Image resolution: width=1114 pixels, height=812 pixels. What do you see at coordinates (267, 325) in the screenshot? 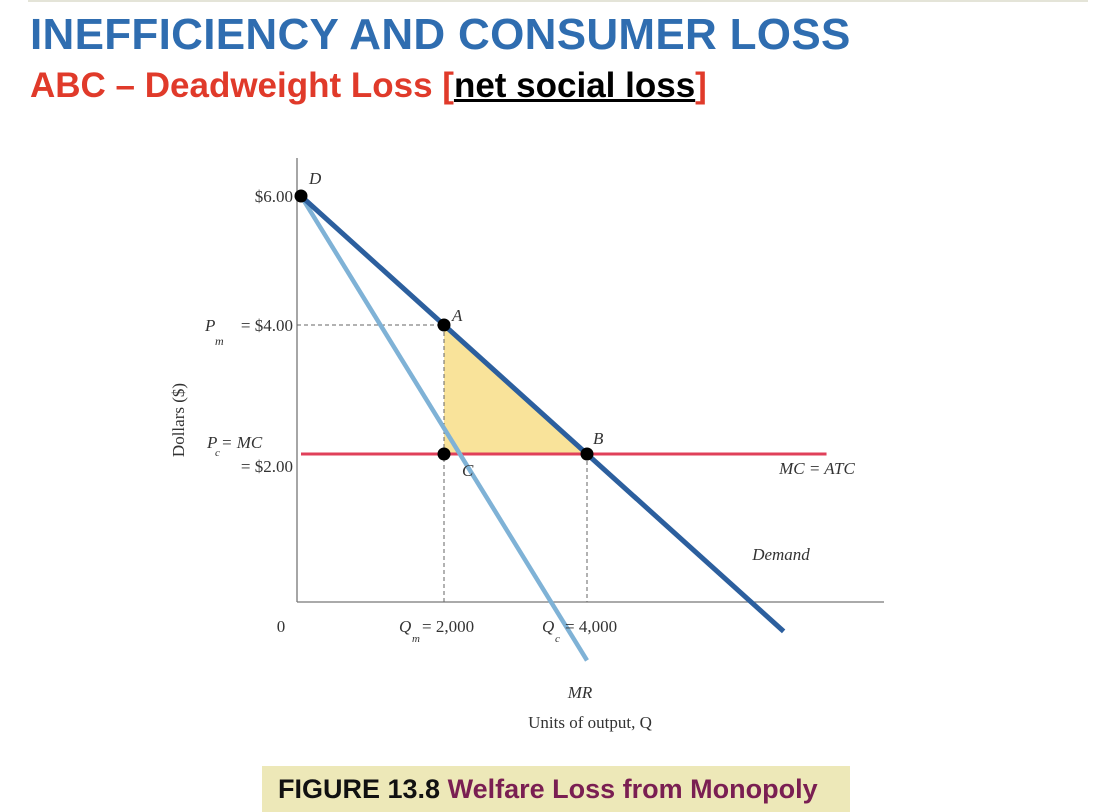
I see `y-tick-label-4: = $4.00` at bounding box center [267, 325].